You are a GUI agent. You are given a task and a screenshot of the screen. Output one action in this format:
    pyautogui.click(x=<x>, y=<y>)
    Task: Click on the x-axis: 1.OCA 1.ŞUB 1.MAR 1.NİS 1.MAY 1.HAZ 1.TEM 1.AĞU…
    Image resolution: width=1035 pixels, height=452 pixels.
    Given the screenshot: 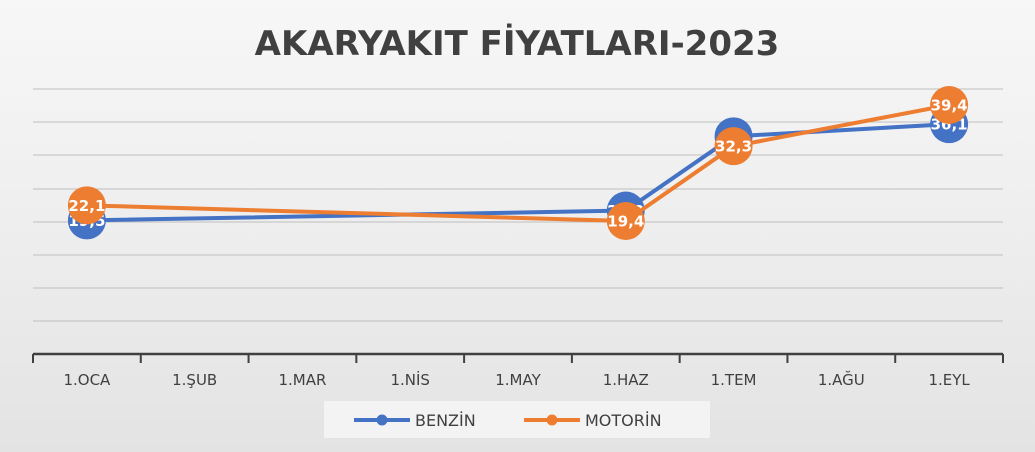 What is the action you would take?
    pyautogui.click(x=518, y=370)
    